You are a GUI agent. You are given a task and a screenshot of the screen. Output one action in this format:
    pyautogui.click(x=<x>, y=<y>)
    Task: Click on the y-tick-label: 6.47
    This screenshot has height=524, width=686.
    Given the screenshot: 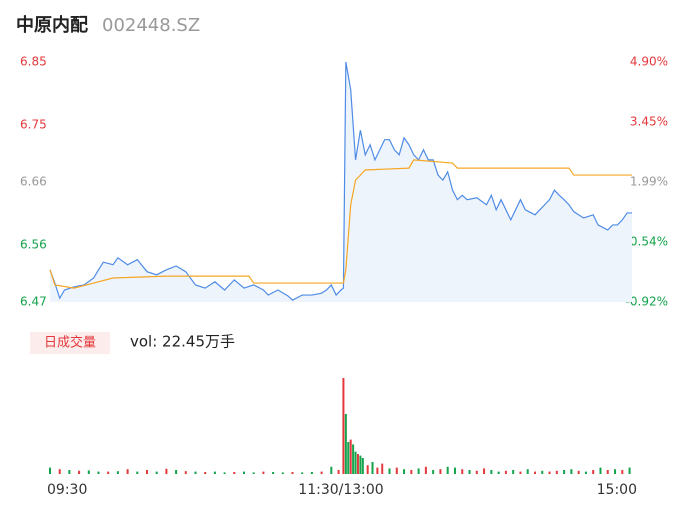 What is the action you would take?
    pyautogui.click(x=33, y=302)
    